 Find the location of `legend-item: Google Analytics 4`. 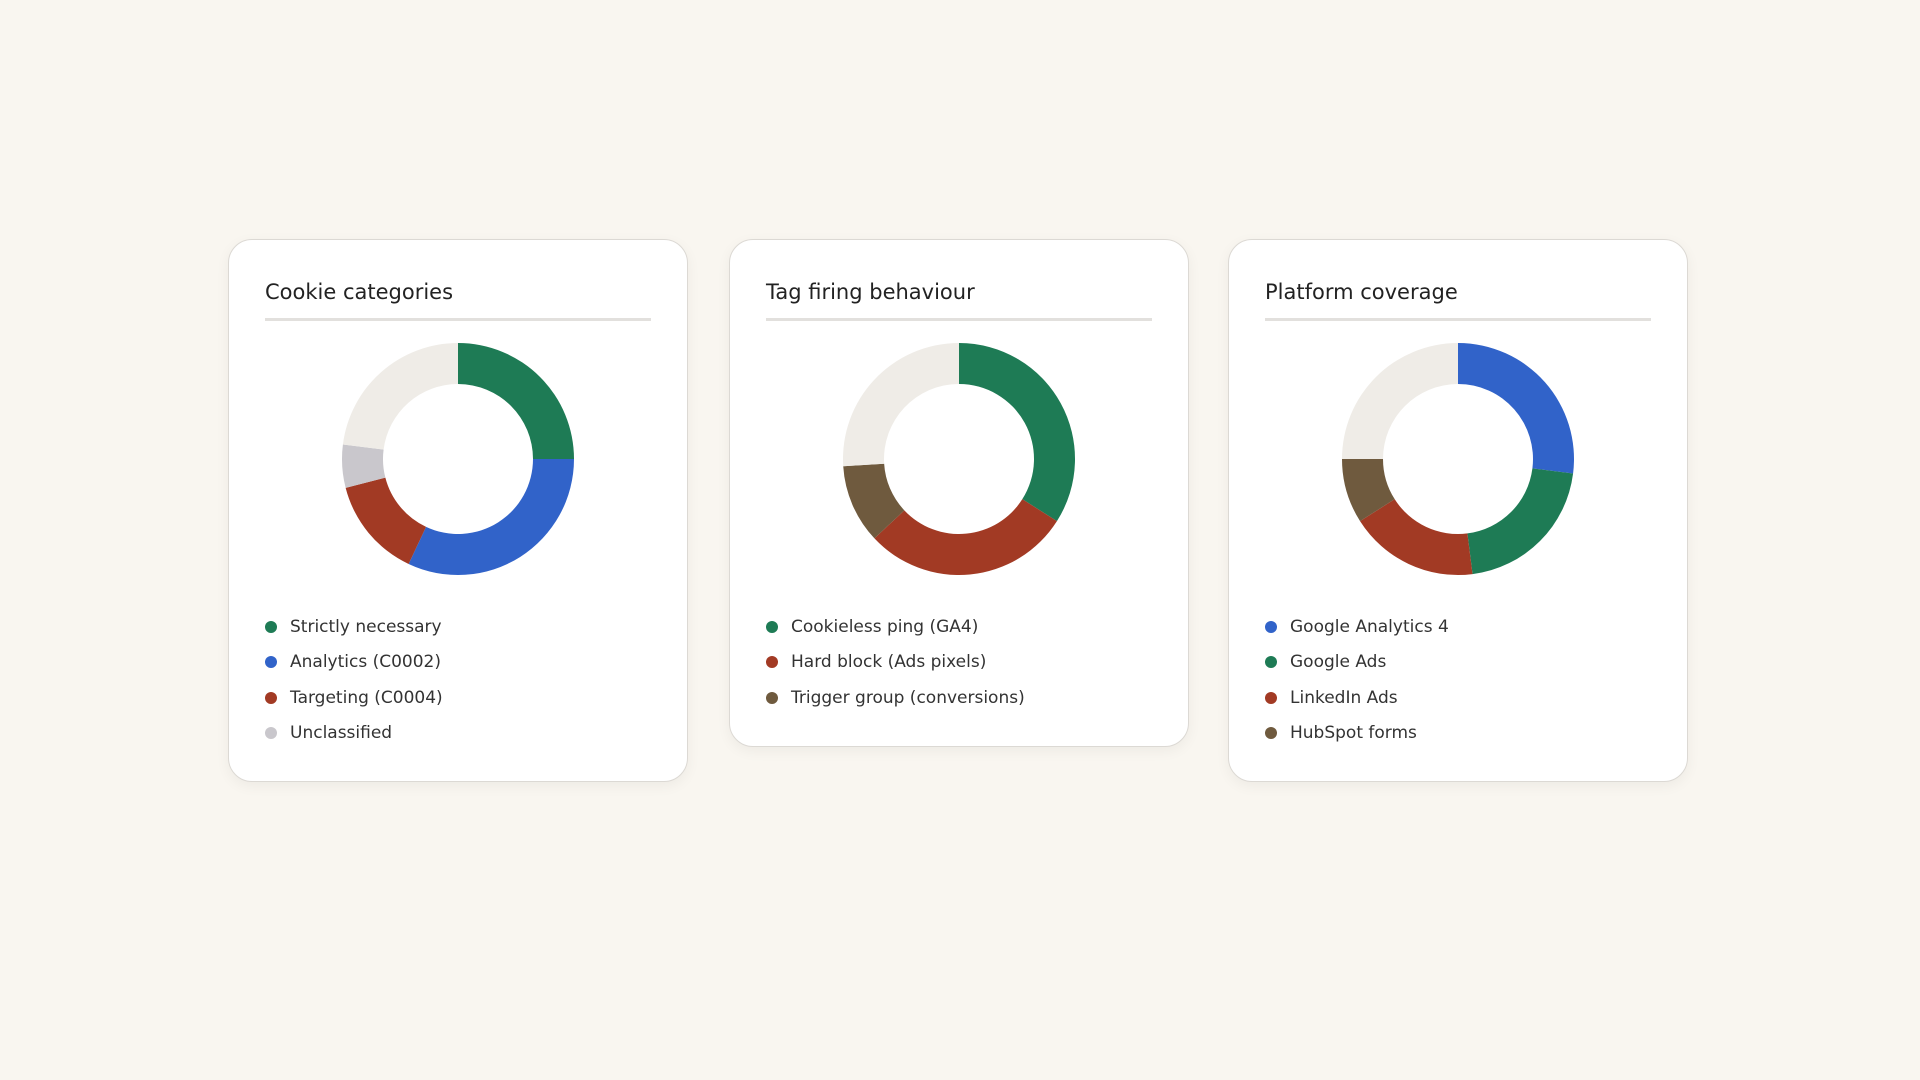

legend-item: Google Analytics 4 is located at coordinates (1458, 627).